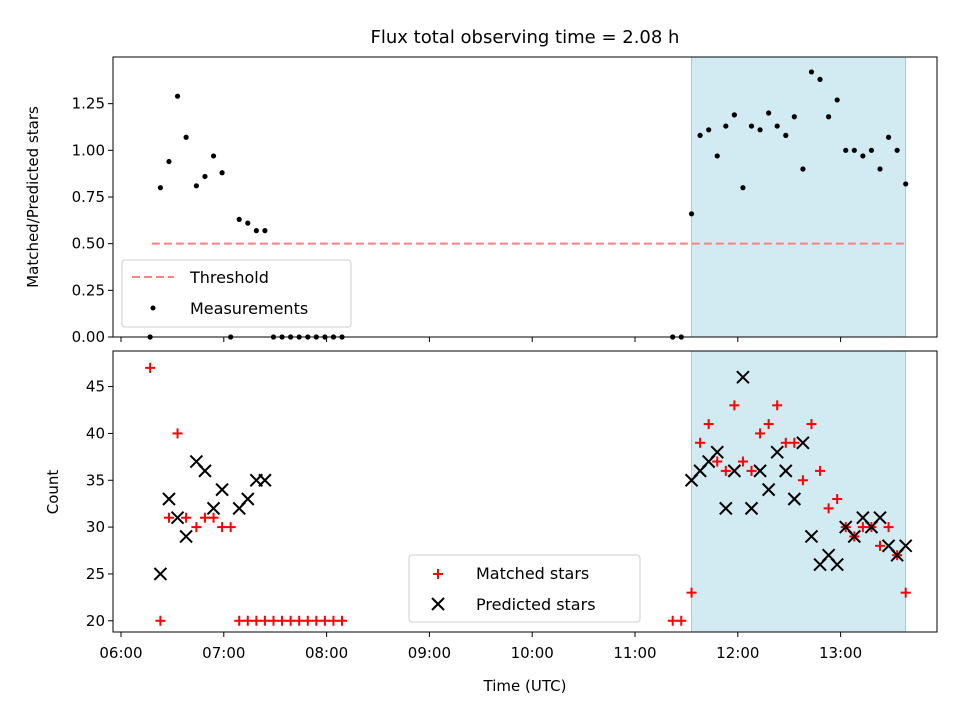 The width and height of the screenshot is (960, 720). Describe the element at coordinates (223, 653) in the screenshot. I see `x-tick-label: 07:00` at that location.